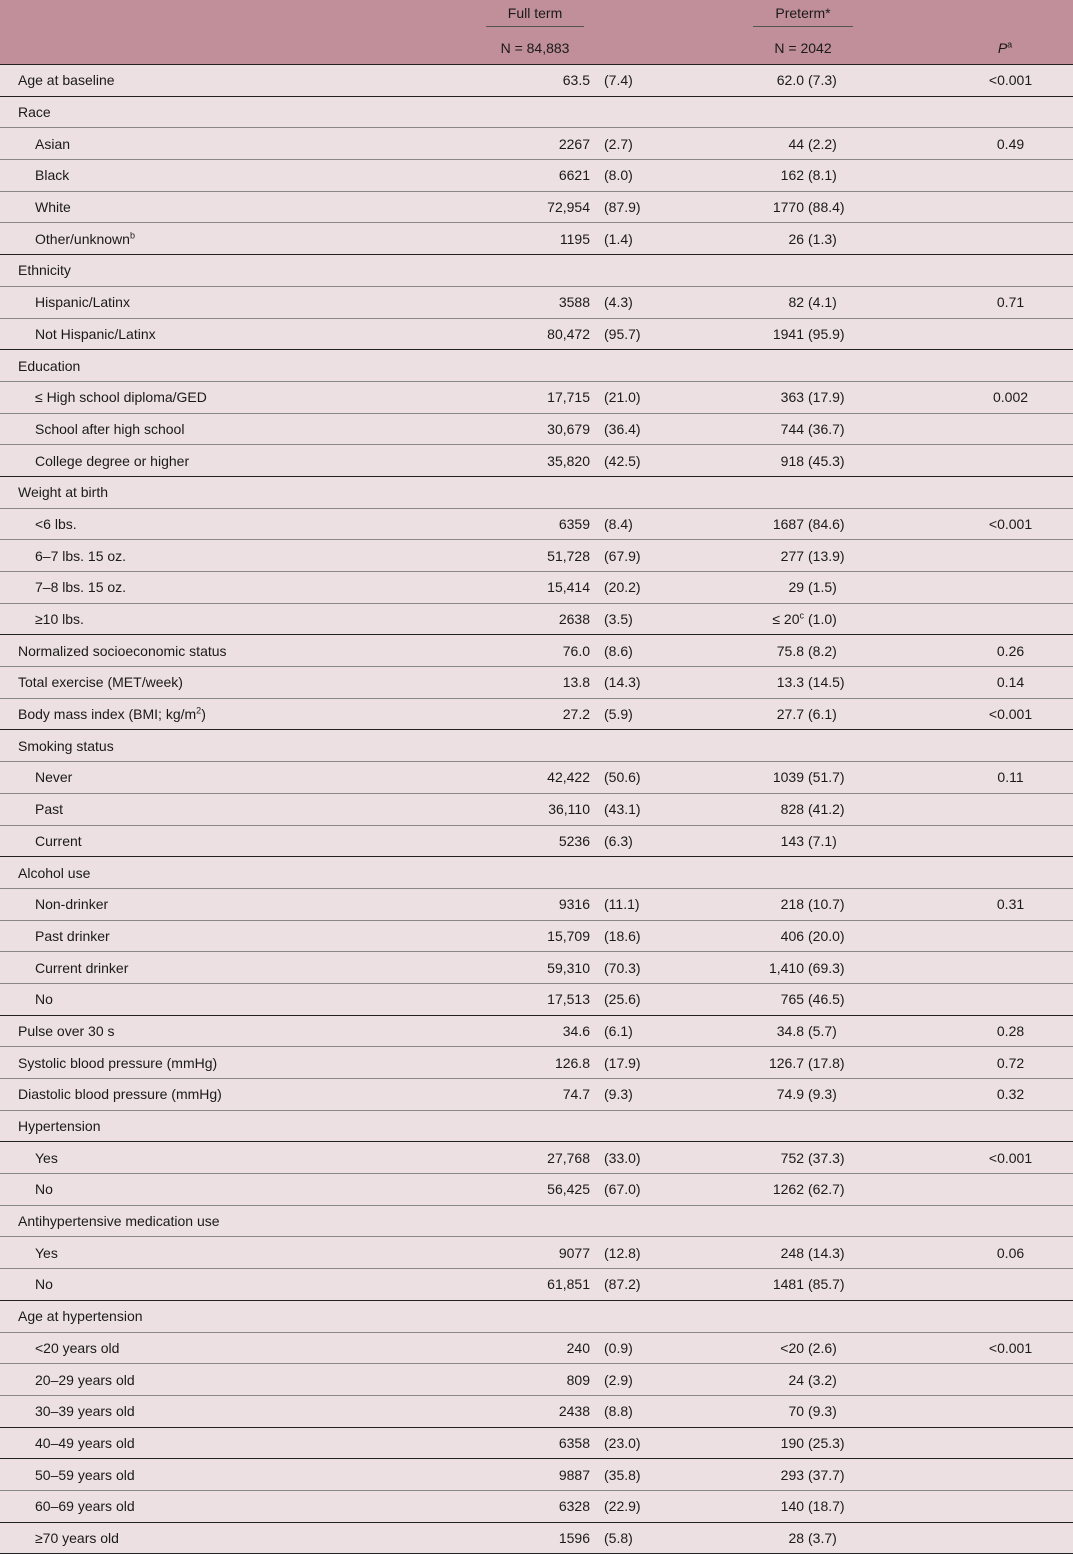 This screenshot has width=1073, height=1554. What do you see at coordinates (803, 651) in the screenshot?
I see `preterm-cell: 75.8 (8.2)` at bounding box center [803, 651].